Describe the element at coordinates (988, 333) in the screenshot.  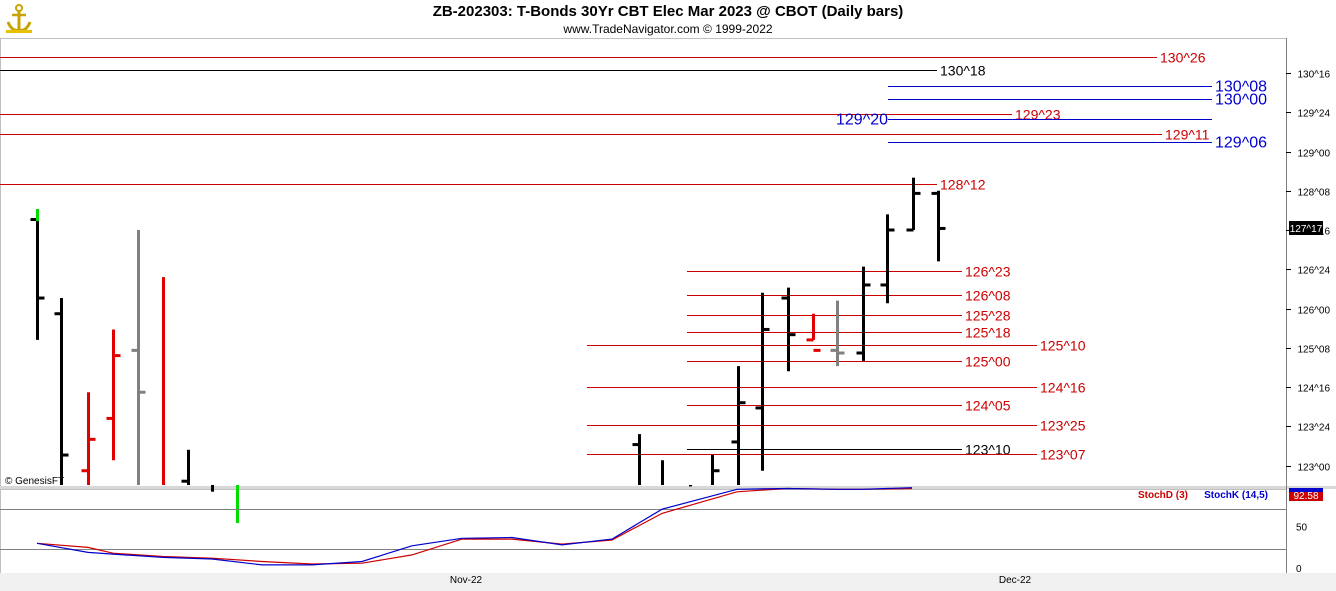
I see `level-label: 125^18` at that location.